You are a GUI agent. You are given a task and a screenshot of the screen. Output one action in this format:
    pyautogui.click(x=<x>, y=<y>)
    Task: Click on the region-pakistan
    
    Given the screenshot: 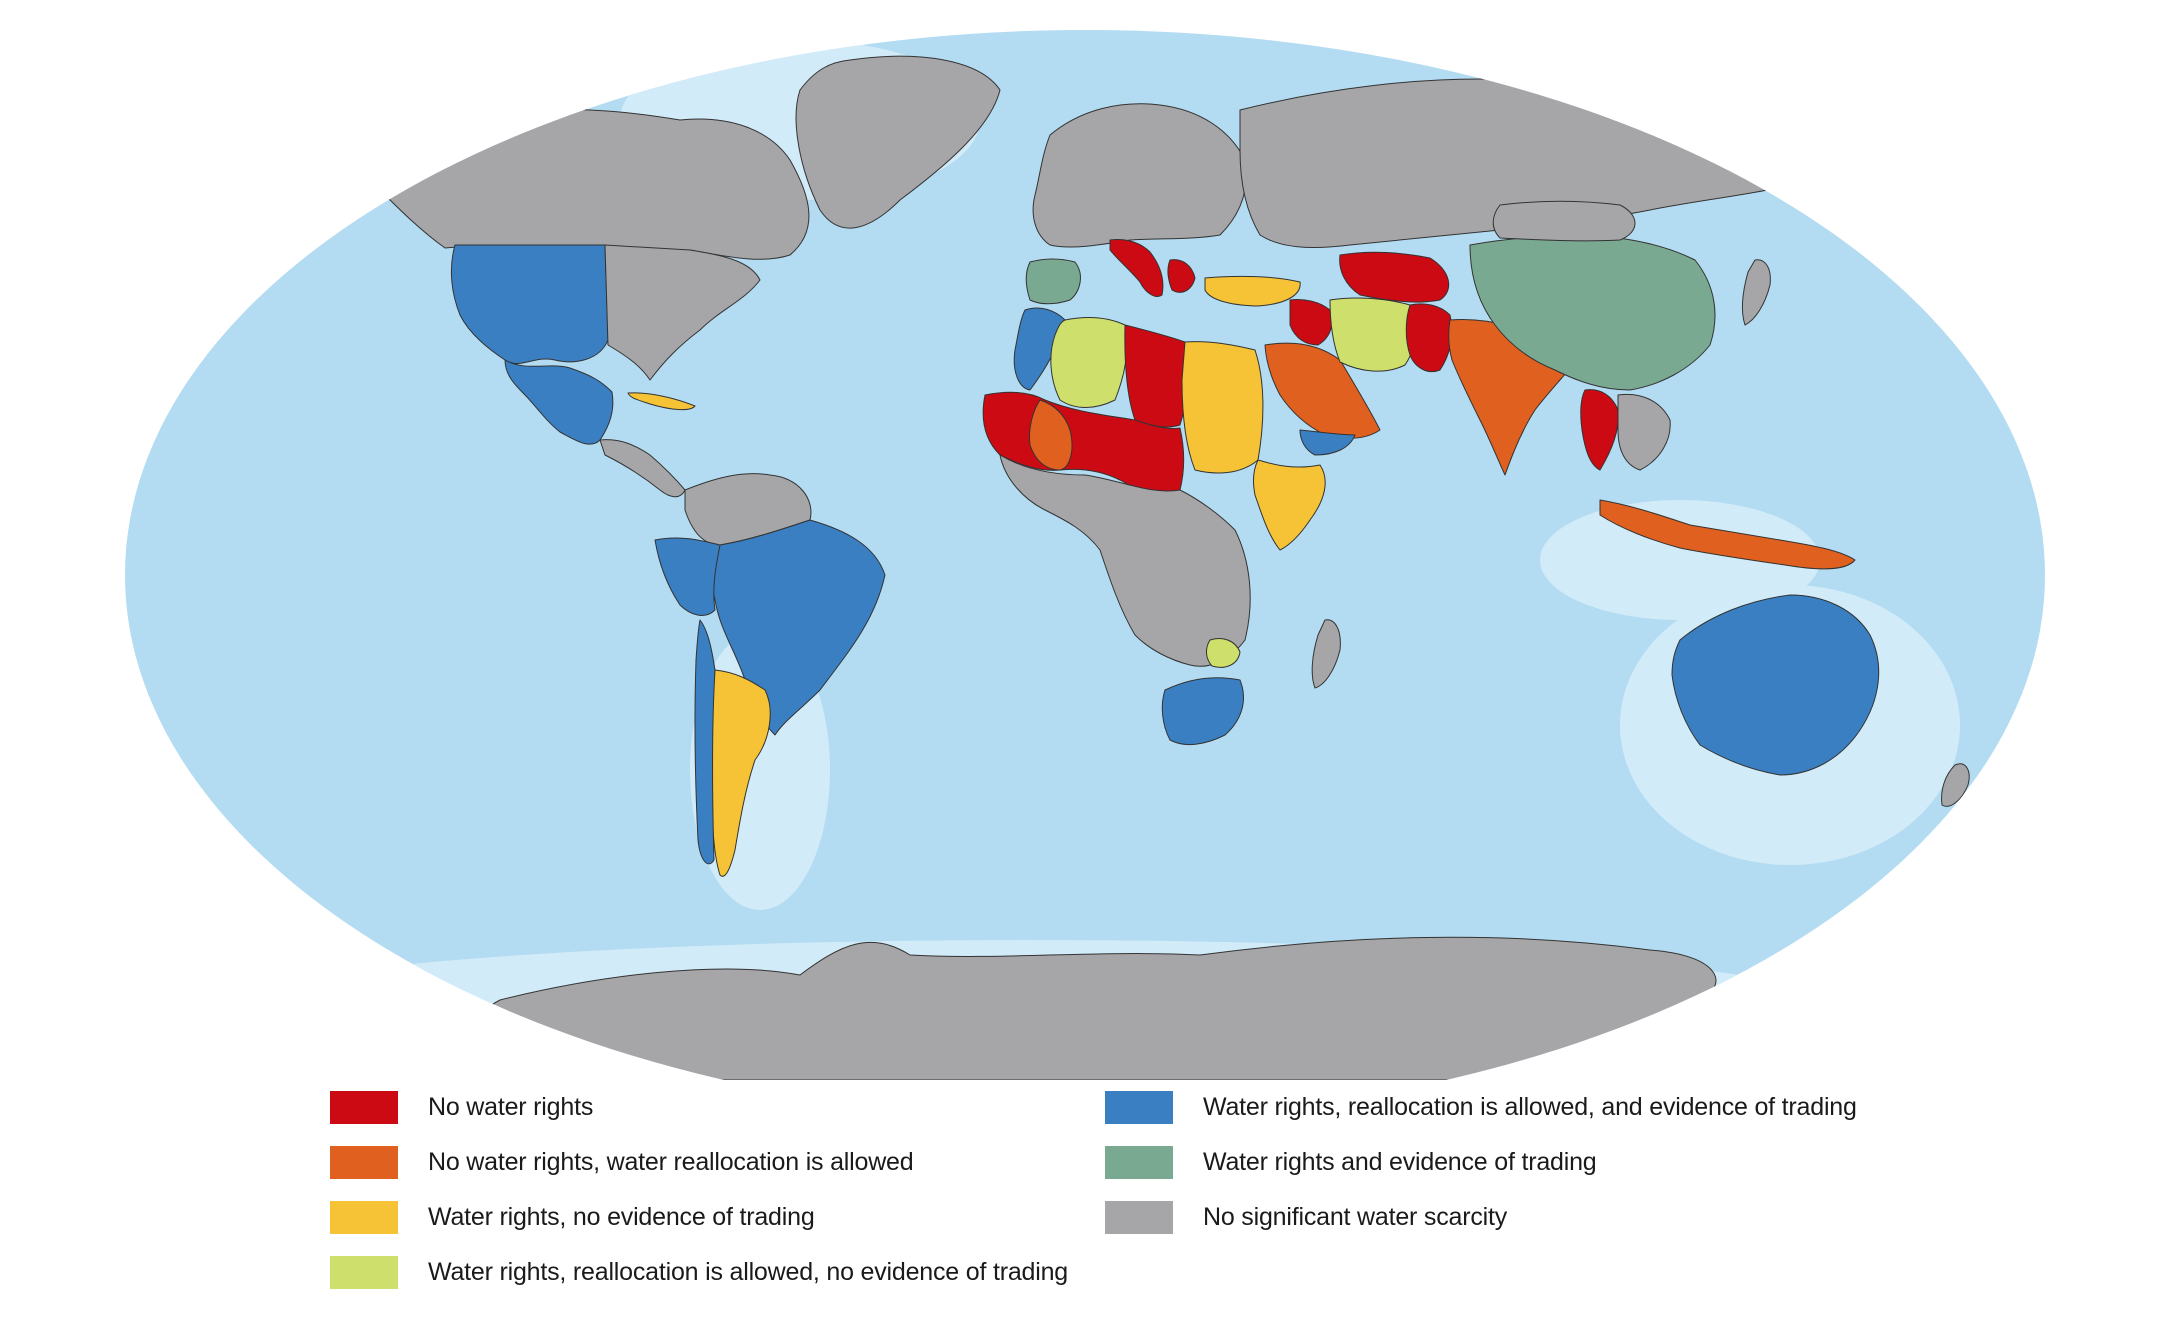 What is the action you would take?
    pyautogui.click(x=1429, y=338)
    